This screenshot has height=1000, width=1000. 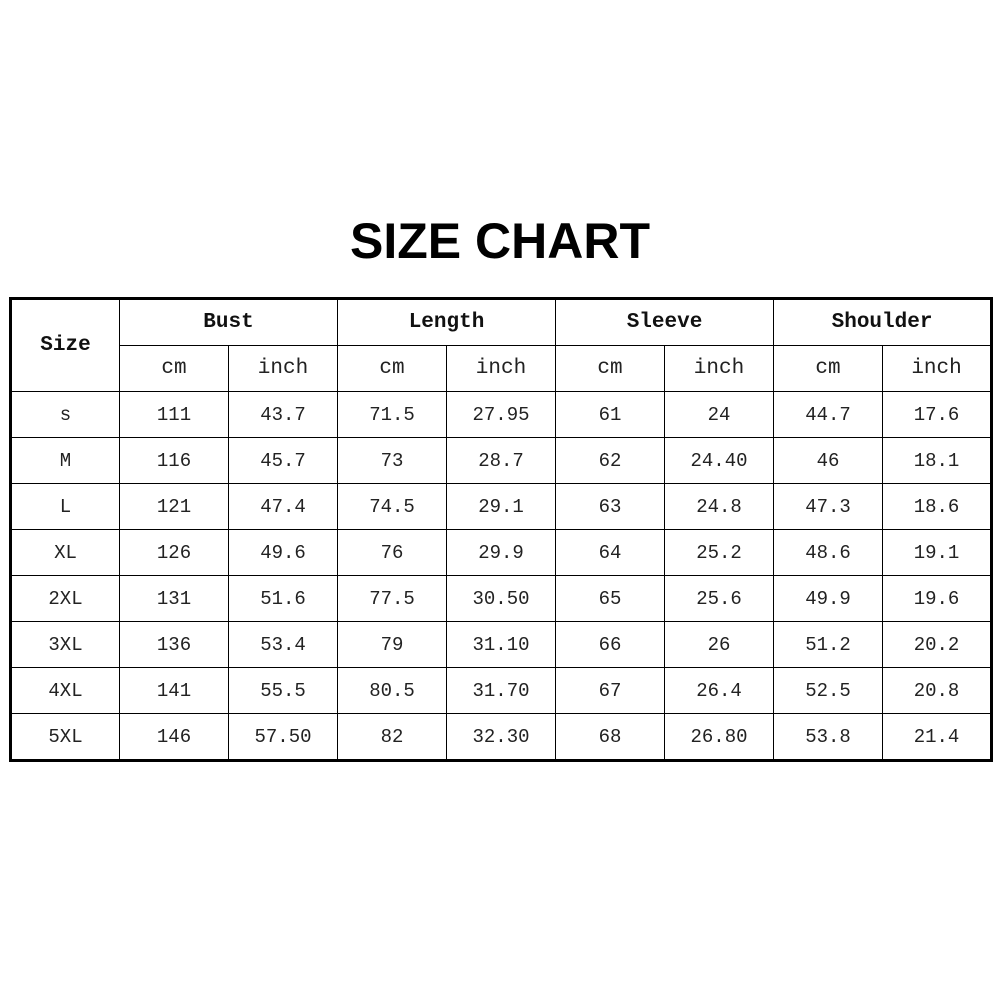 What do you see at coordinates (610, 552) in the screenshot?
I see `measurement-cell: 64` at bounding box center [610, 552].